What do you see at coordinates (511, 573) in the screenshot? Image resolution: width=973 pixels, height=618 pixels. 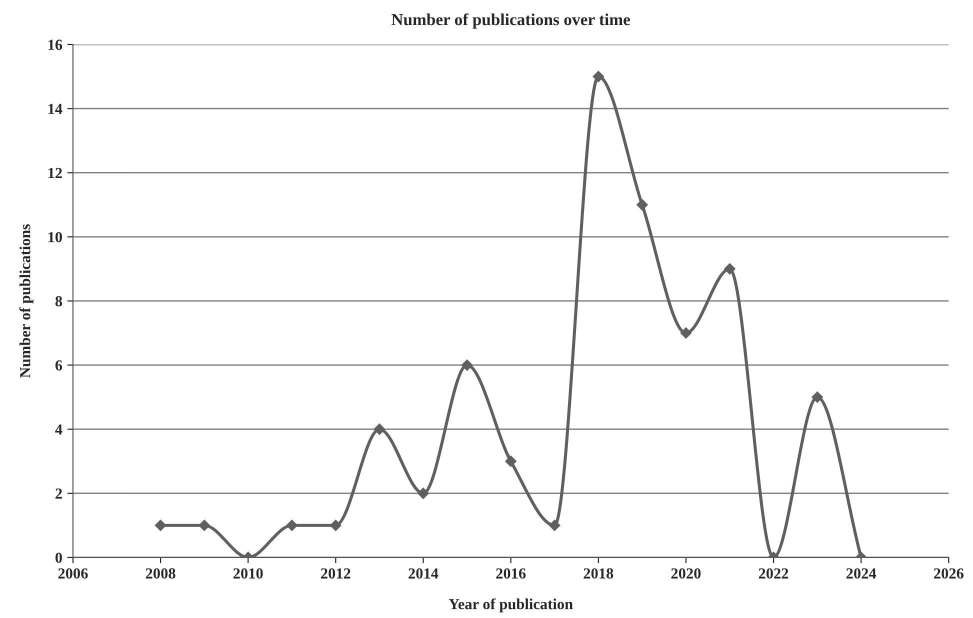 I see `x-tick-label: 2016` at bounding box center [511, 573].